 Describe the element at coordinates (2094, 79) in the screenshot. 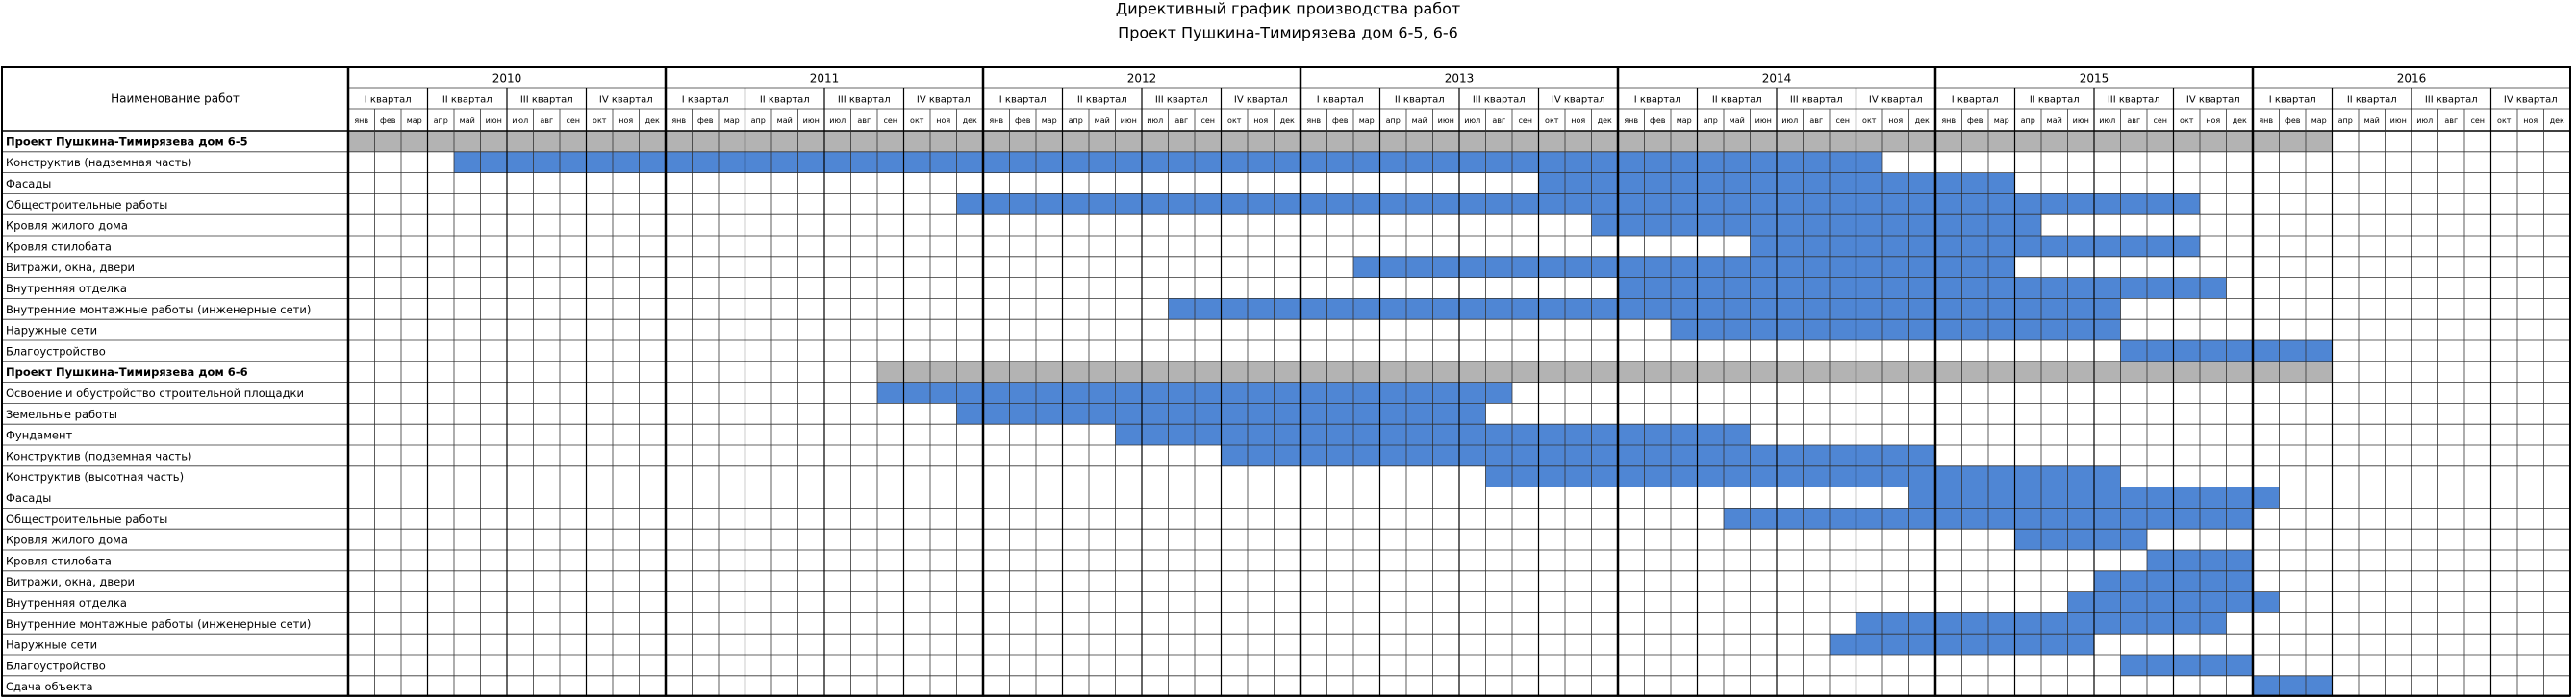

I see `year-label: 2015` at that location.